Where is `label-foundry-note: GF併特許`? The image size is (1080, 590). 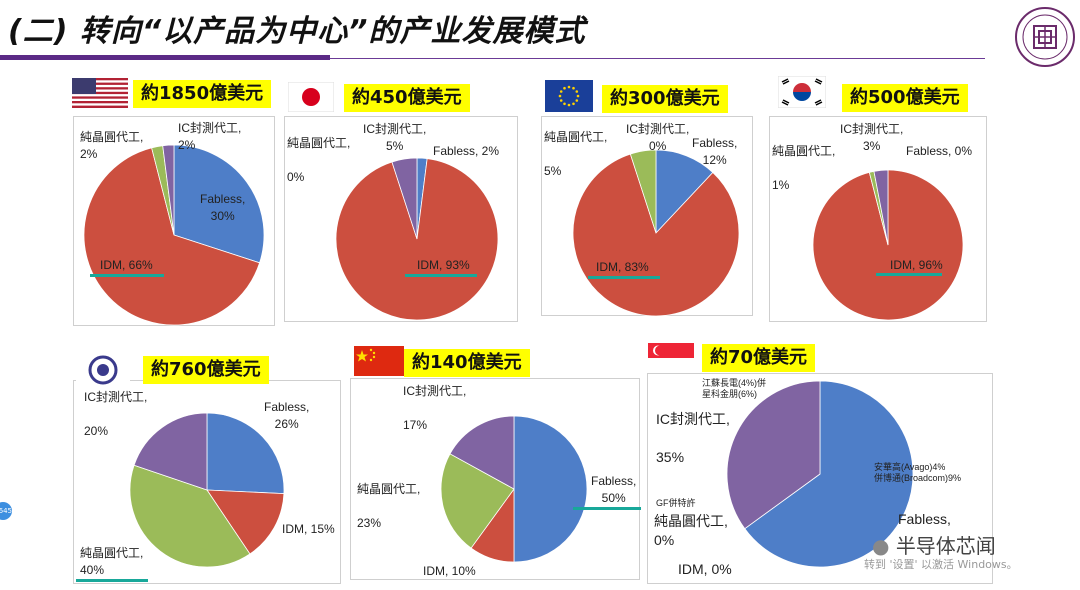
label-foundry-note: GF併特許 is located at coordinates (676, 503).